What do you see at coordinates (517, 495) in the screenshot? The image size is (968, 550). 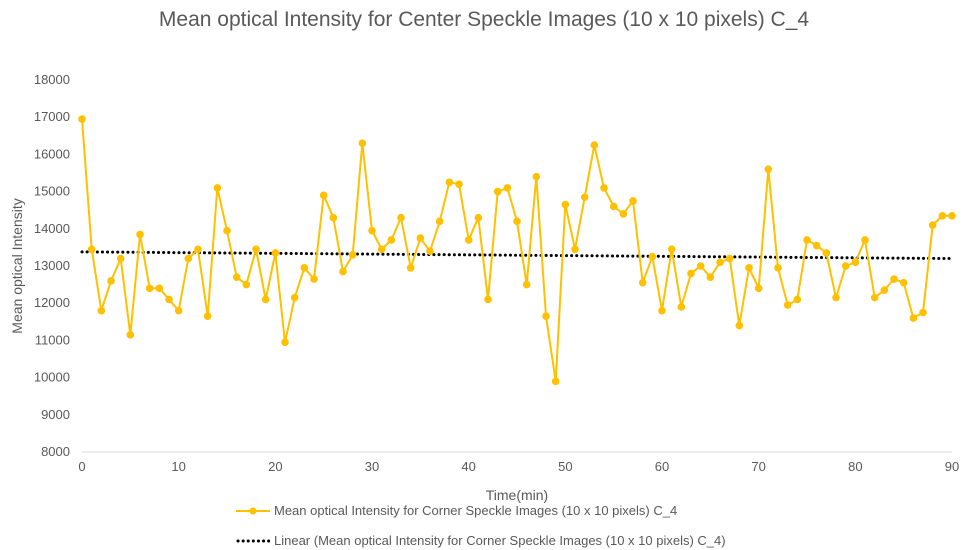 I see `x-axis-title: Time(min)` at bounding box center [517, 495].